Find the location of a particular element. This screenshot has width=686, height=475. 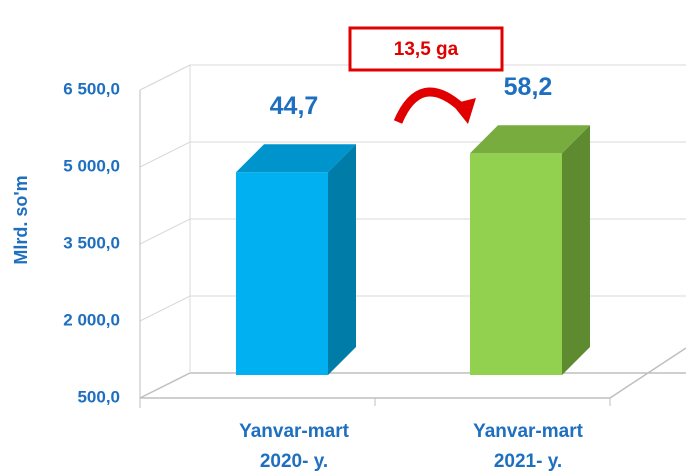

y-axis-label: Mlrd. so'm is located at coordinates (21, 219).